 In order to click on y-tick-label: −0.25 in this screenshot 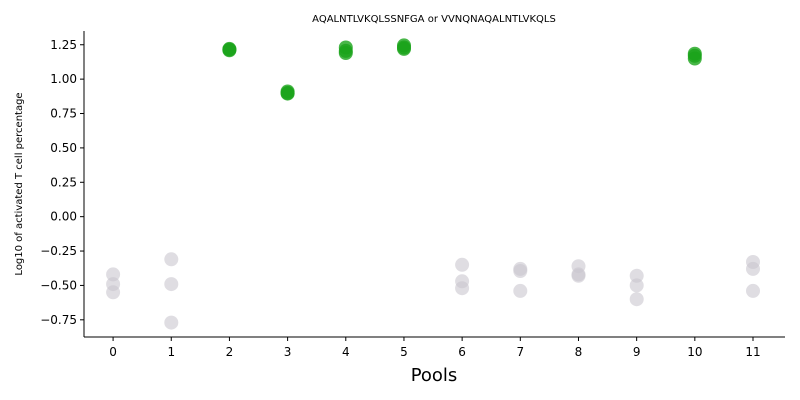, I will do `click(58, 251)`.